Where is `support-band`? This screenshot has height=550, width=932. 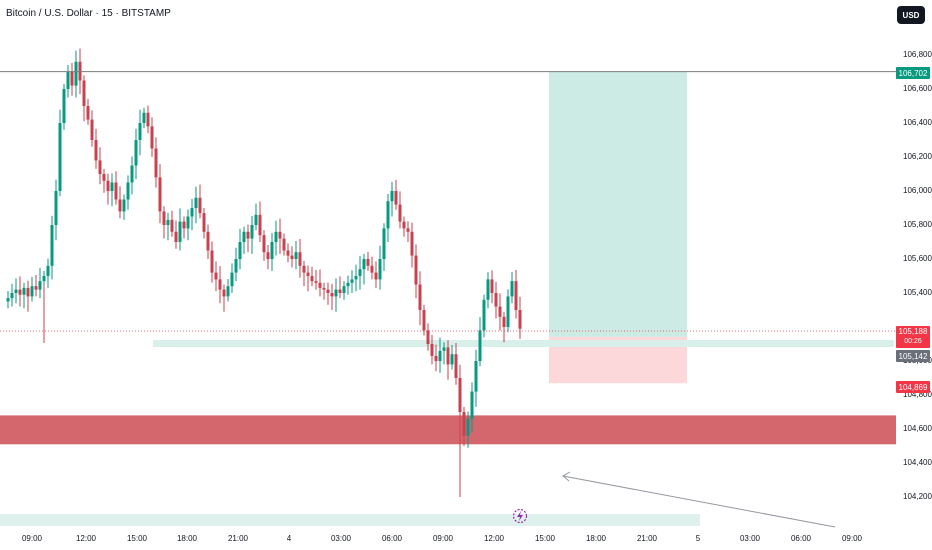
support-band is located at coordinates (523, 343).